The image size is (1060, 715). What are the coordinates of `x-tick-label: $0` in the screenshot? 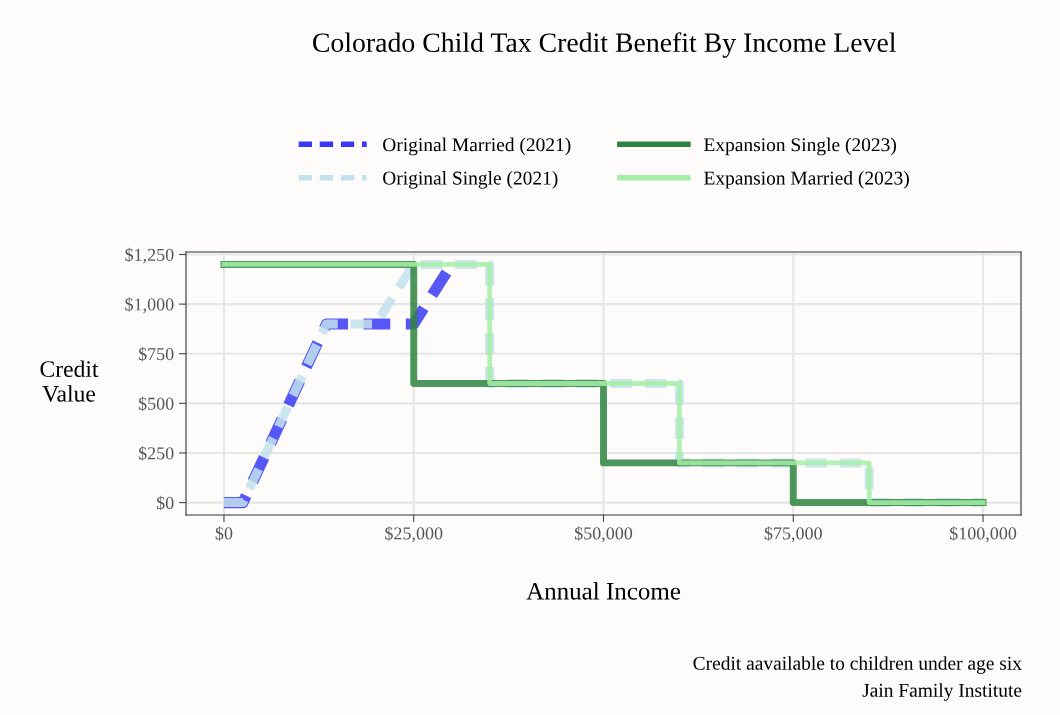 It's located at (224, 533).